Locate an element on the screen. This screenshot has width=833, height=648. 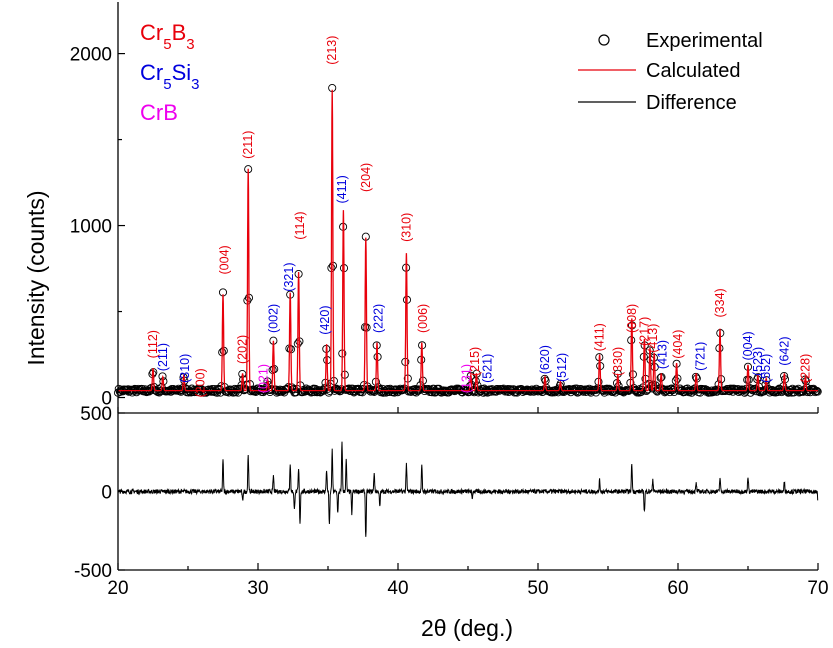
legend-label: Experimental is located at coordinates (704, 41).